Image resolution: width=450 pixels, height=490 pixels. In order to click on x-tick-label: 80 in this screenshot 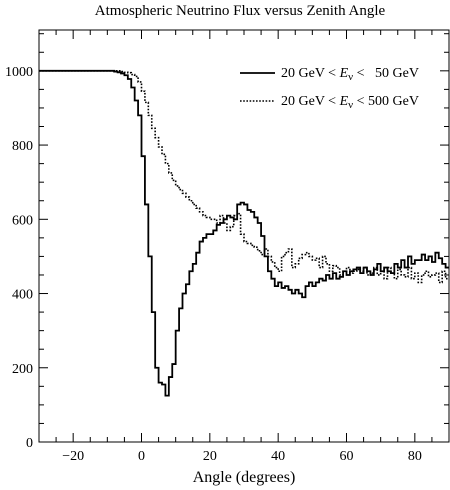, I will do `click(415, 456)`.